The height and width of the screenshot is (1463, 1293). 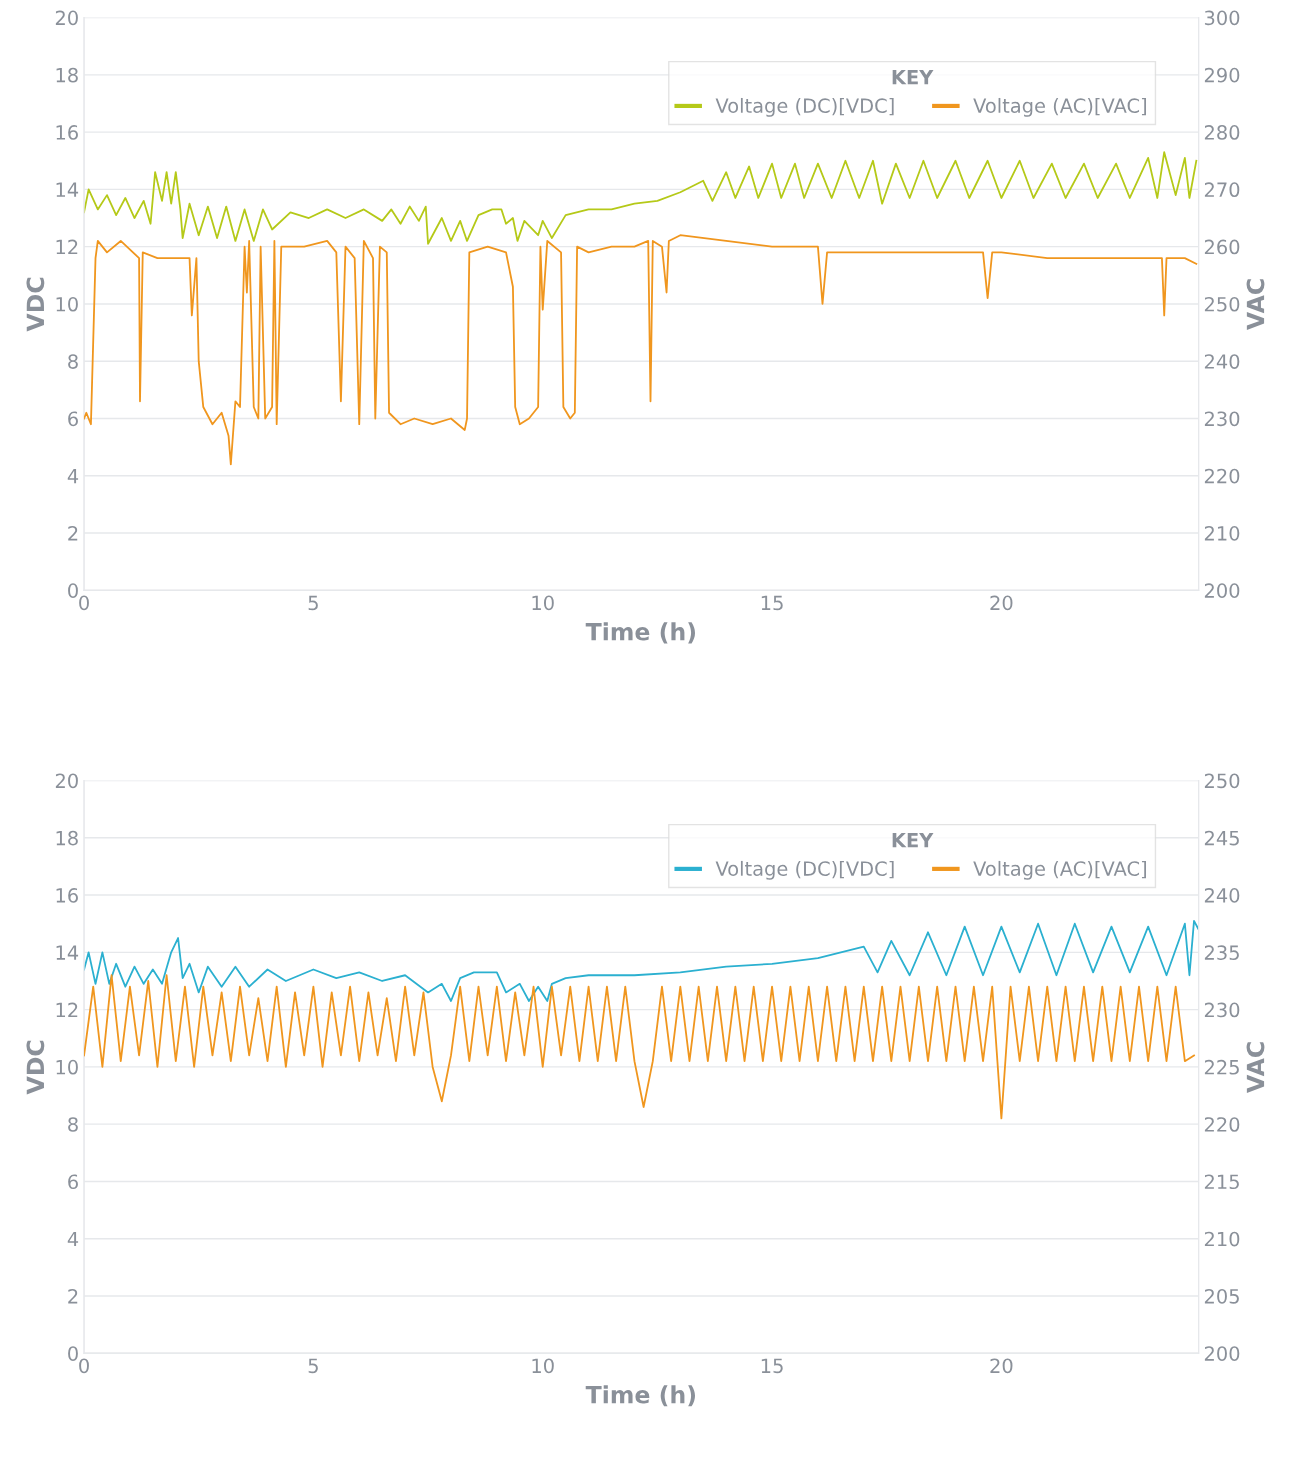 I want to click on y2-tick-label: 270, so click(x=1222, y=190).